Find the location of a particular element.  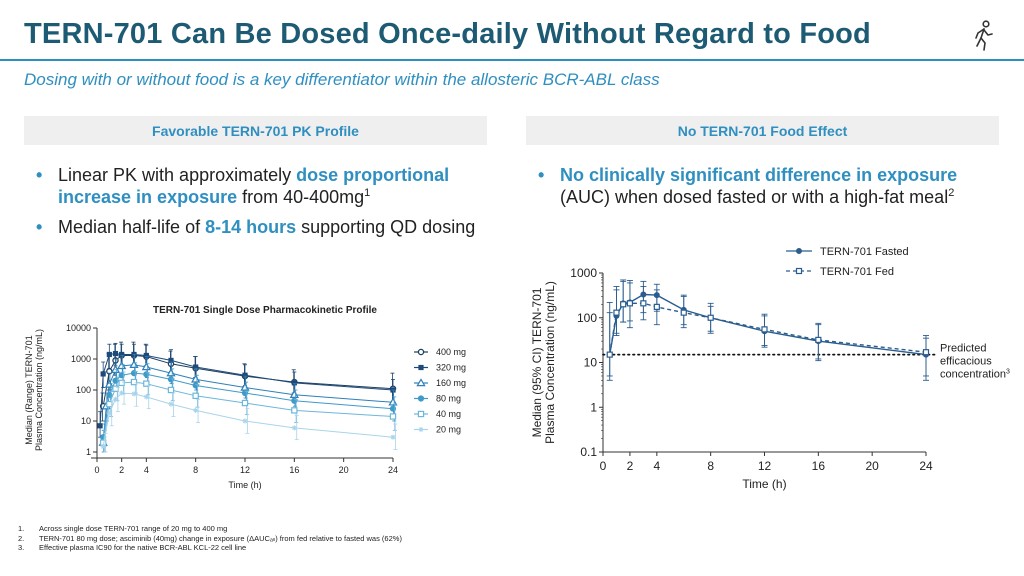

legend-label: 160 mg is located at coordinates (451, 383).